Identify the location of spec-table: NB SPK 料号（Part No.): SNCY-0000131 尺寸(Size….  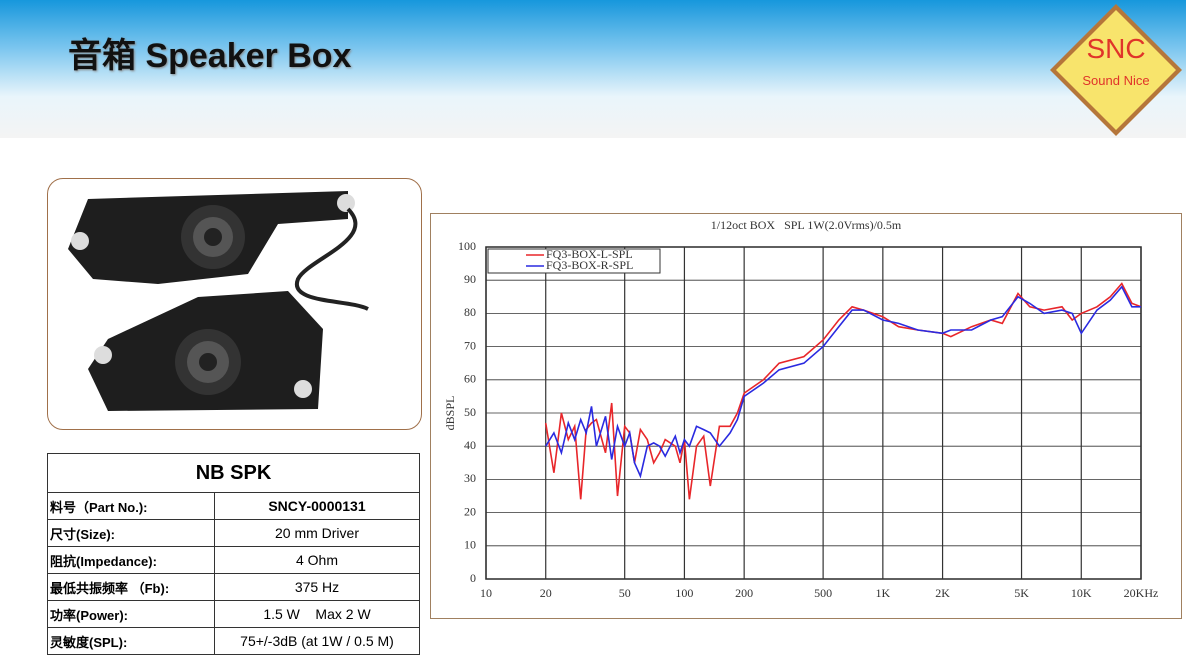
(233, 554).